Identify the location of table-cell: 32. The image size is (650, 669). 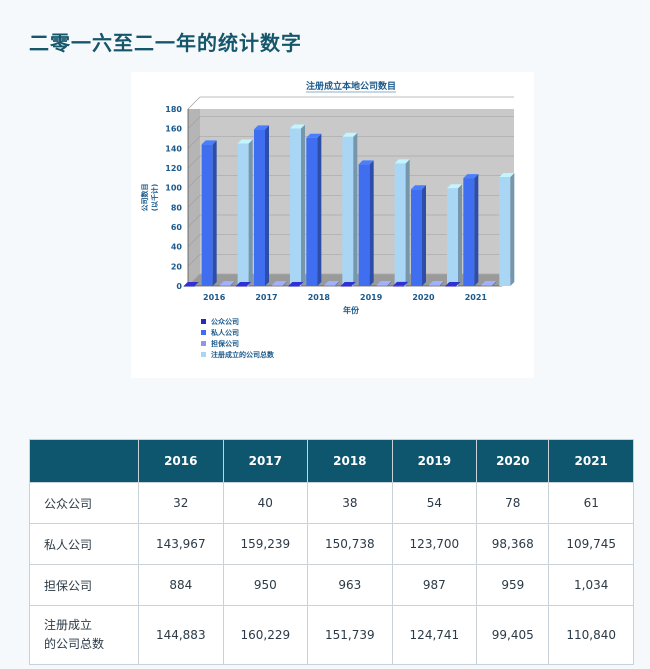
(181, 503).